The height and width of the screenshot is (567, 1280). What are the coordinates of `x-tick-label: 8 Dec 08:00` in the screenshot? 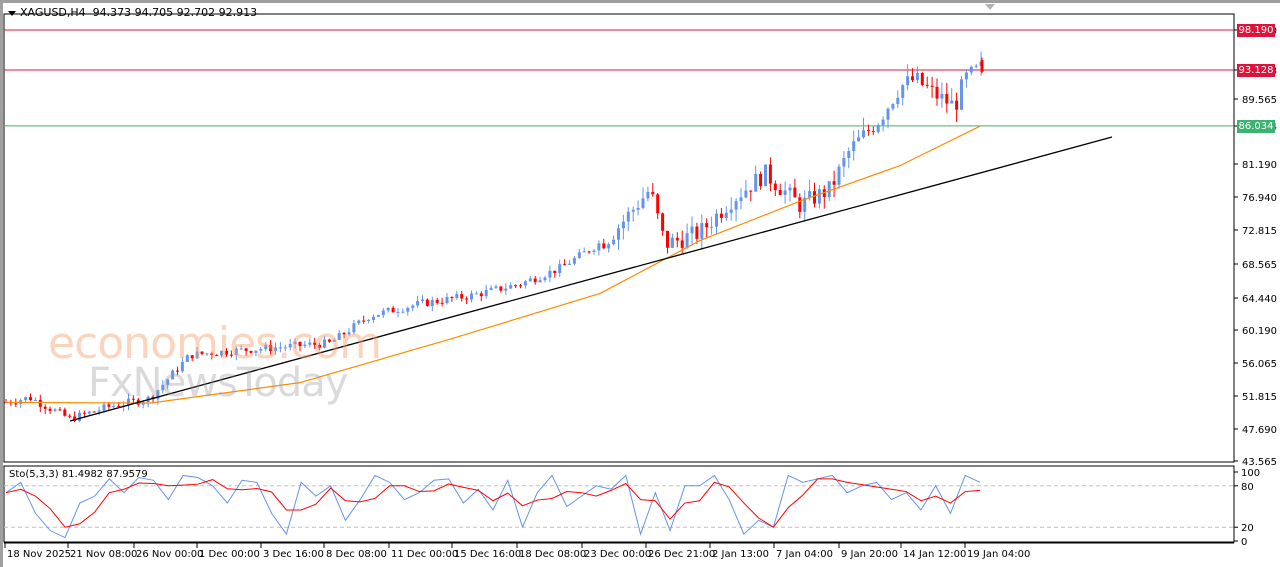 It's located at (356, 554).